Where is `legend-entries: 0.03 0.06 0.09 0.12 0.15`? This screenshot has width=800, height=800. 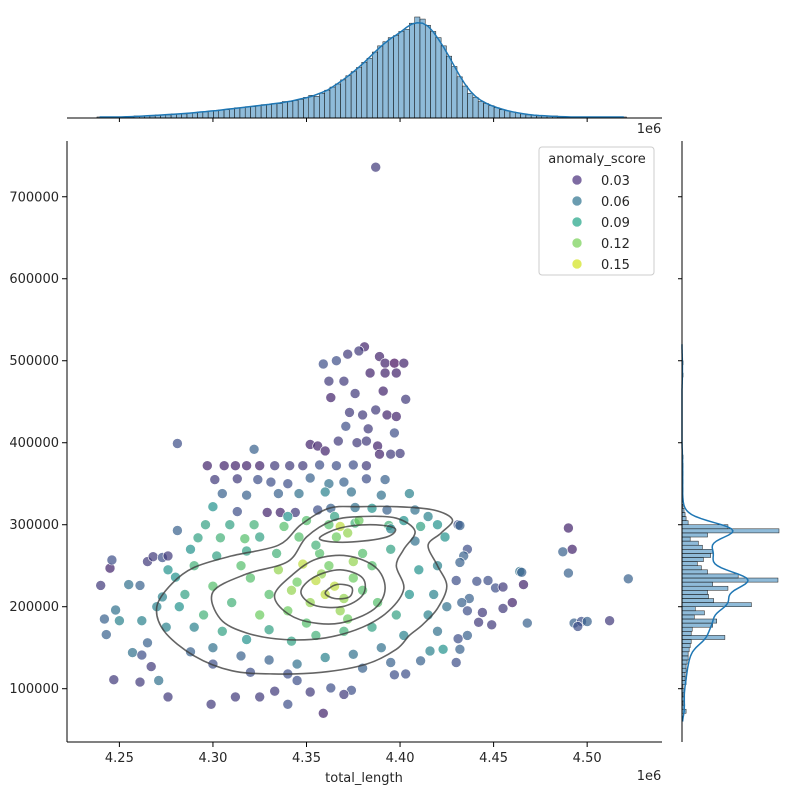 legend-entries: 0.03 0.06 0.09 0.12 0.15 is located at coordinates (600, 223).